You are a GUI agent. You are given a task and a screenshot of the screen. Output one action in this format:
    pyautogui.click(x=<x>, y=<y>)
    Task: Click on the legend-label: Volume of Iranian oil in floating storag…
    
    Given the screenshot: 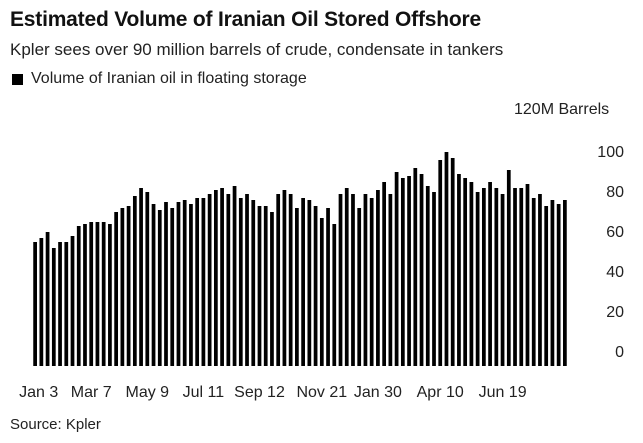 What is the action you would take?
    pyautogui.click(x=169, y=78)
    